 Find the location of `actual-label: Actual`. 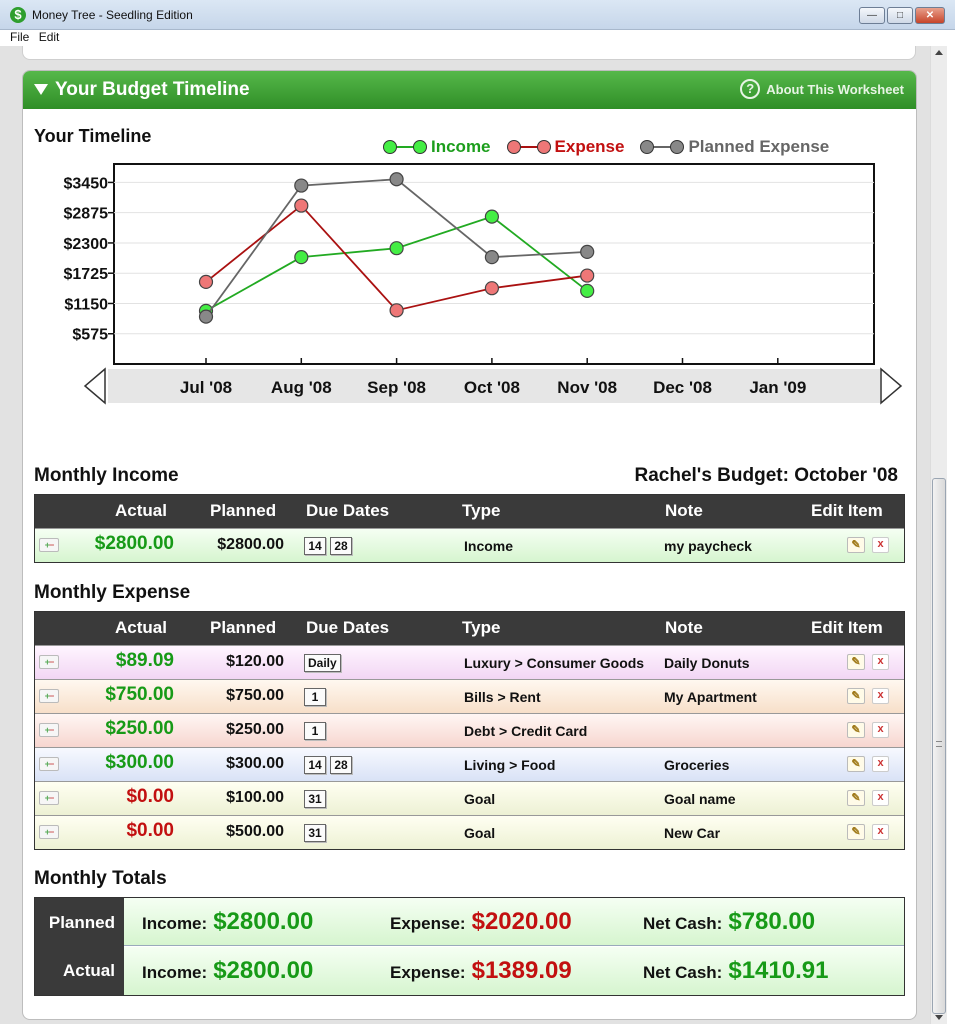

actual-label: Actual is located at coordinates (89, 970).